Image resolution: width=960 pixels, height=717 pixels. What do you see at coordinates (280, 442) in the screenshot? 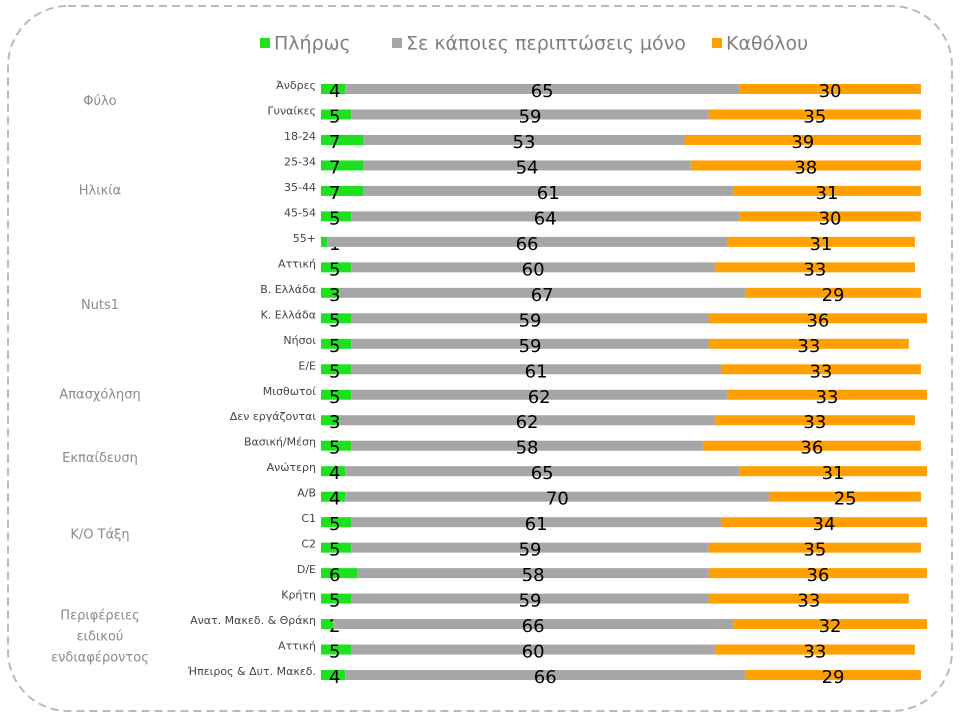
I see `category-label: Βασική/Μέση` at bounding box center [280, 442].